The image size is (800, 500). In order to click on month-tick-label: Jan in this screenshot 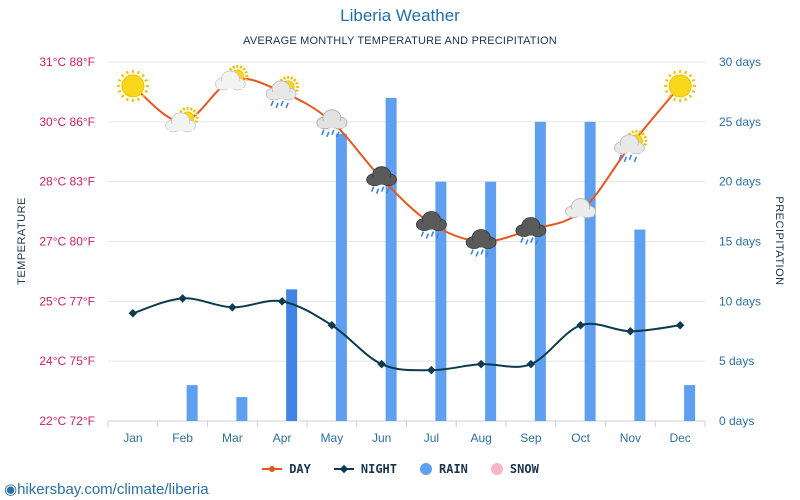, I will do `click(132, 438)`.